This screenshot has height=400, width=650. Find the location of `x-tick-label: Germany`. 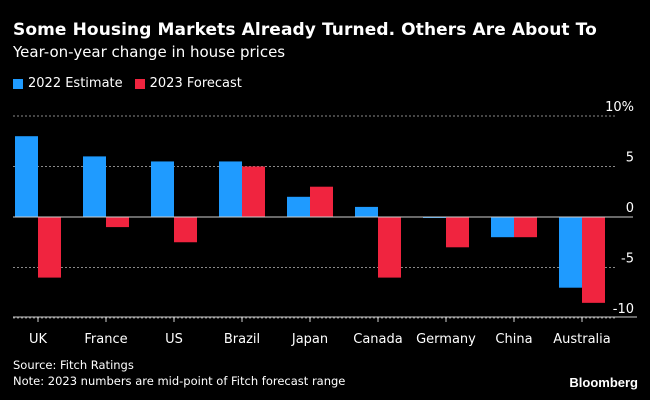

x-tick-label: Germany is located at coordinates (446, 339).